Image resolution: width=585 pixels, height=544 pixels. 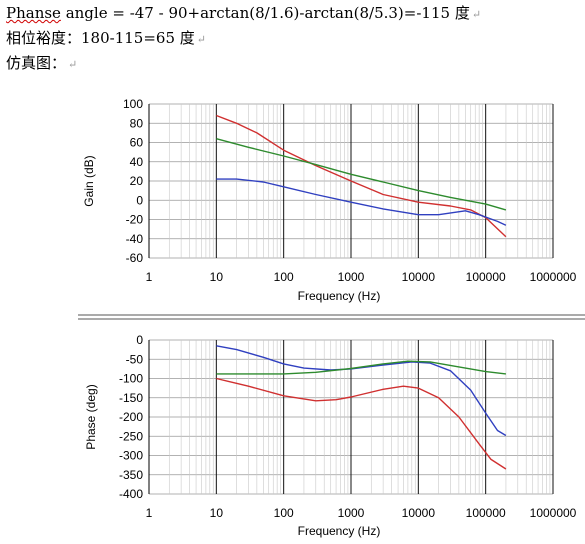 I want to click on y-axis-title: Gain (dB), so click(x=89, y=180).